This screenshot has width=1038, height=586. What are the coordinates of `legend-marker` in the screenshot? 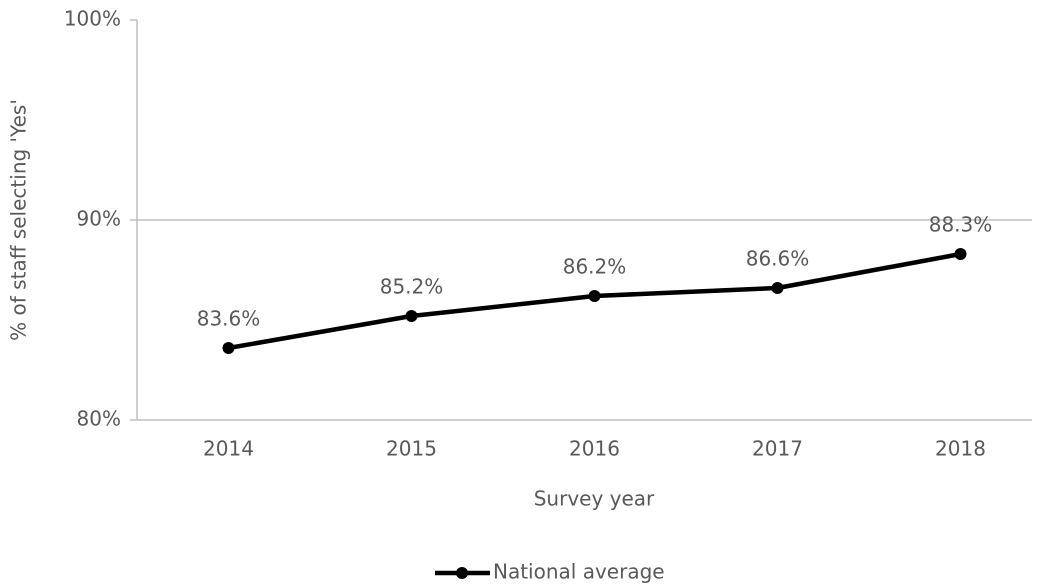 It's located at (462, 573).